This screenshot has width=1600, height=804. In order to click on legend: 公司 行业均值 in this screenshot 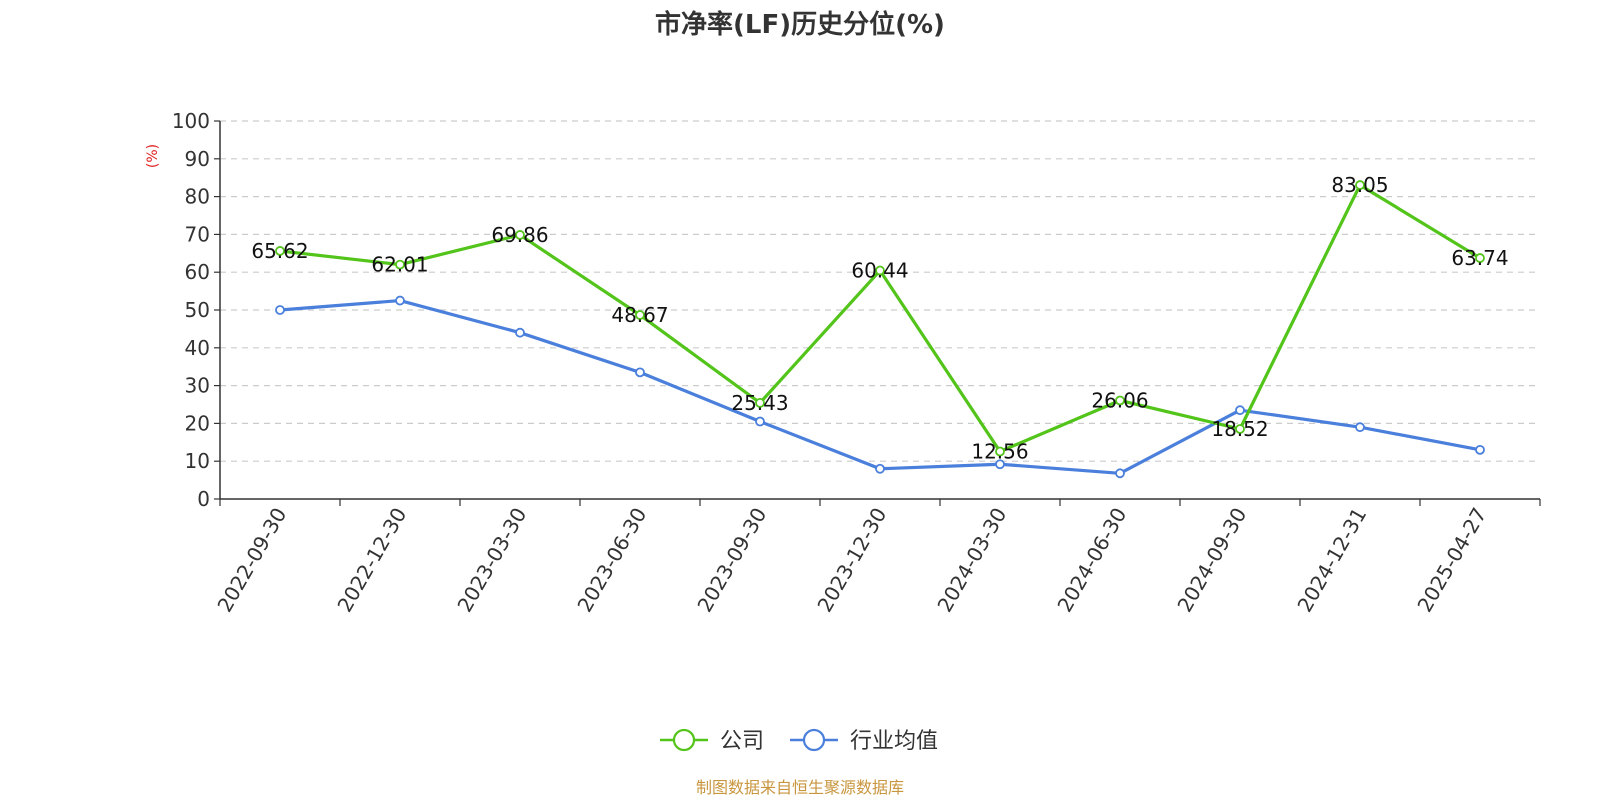, I will do `click(799, 741)`.